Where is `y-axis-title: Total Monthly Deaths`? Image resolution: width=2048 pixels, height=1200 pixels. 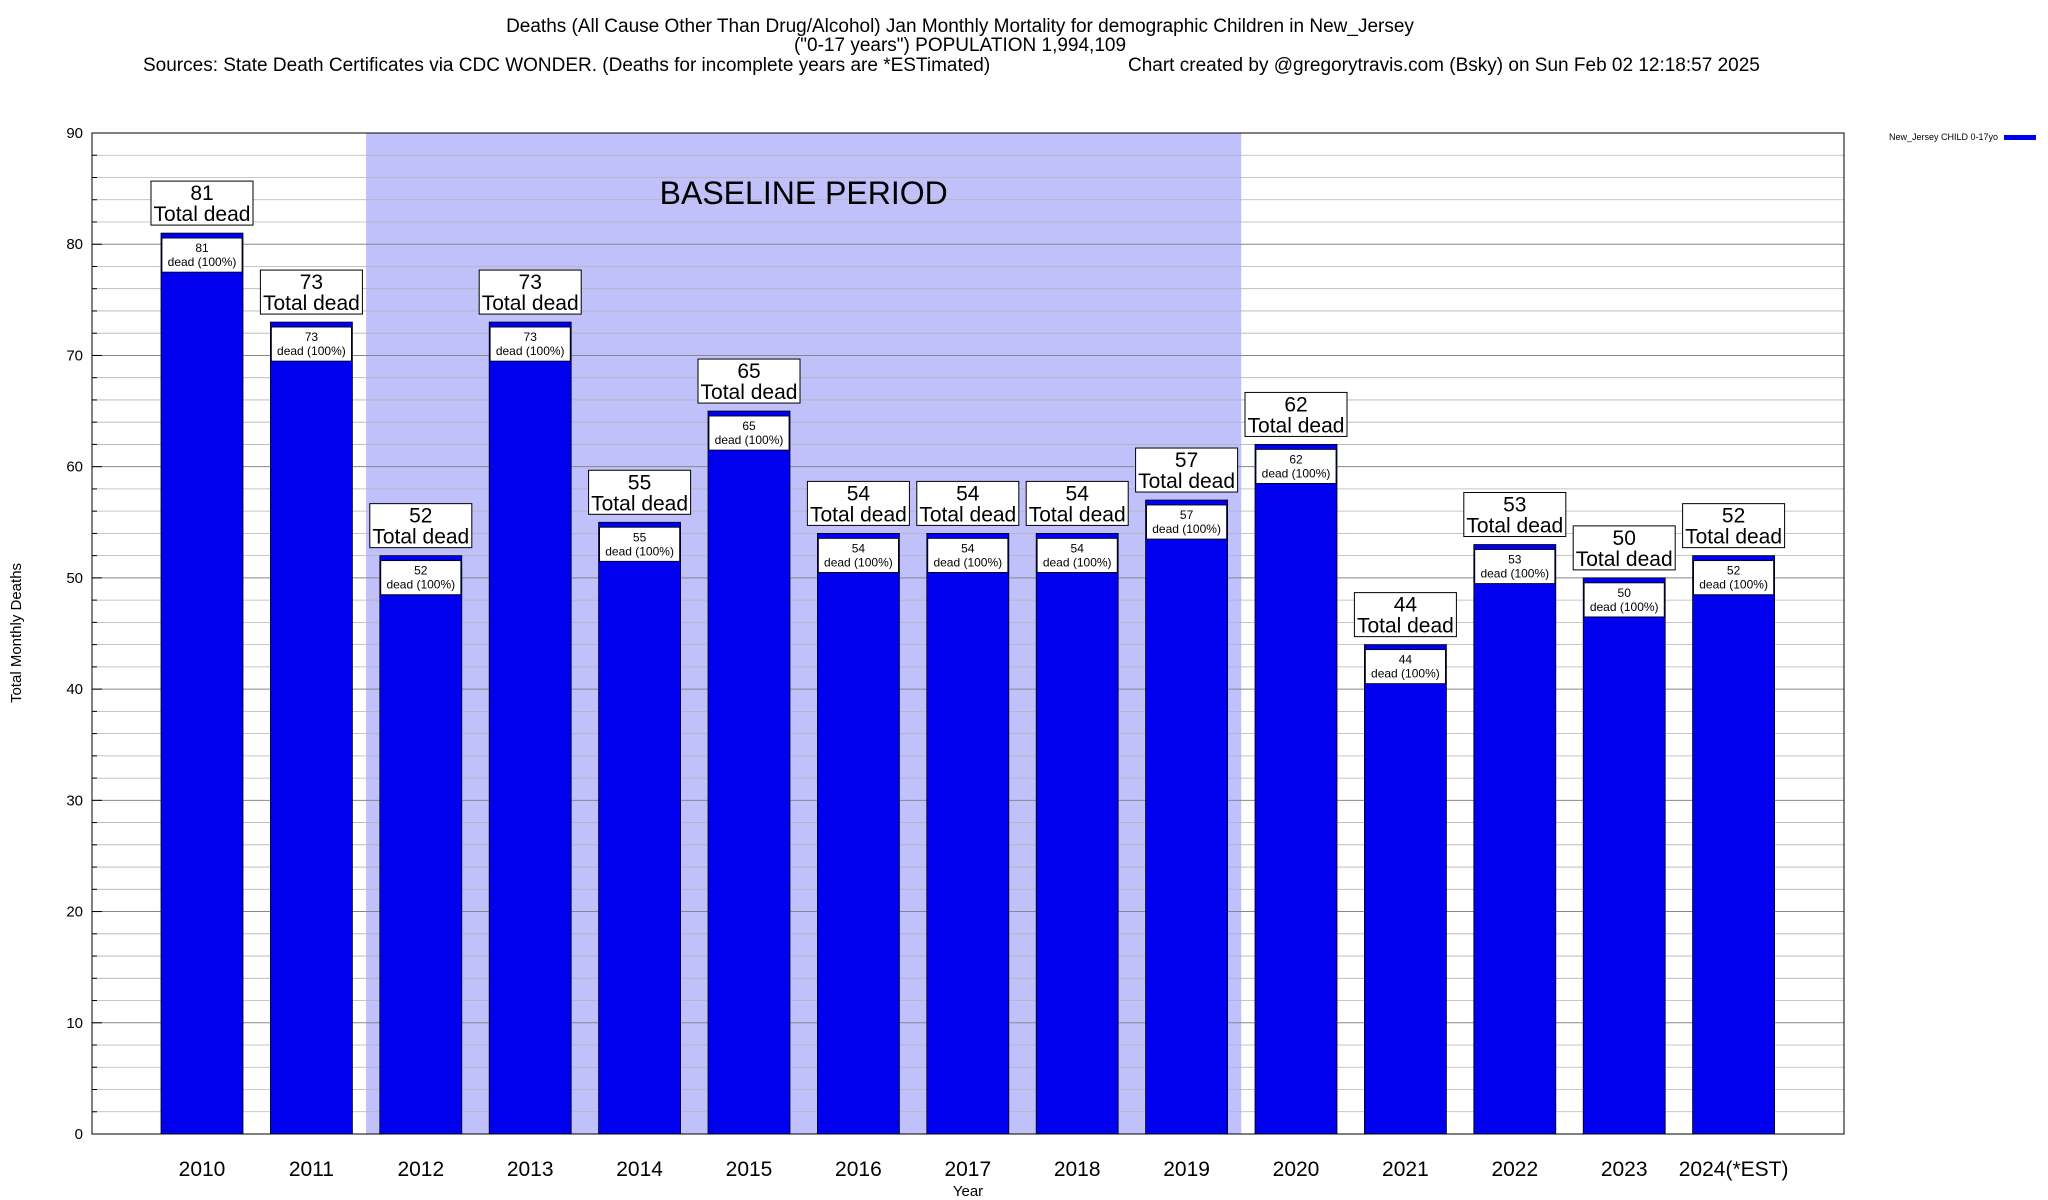 y-axis-title: Total Monthly Deaths is located at coordinates (16, 633).